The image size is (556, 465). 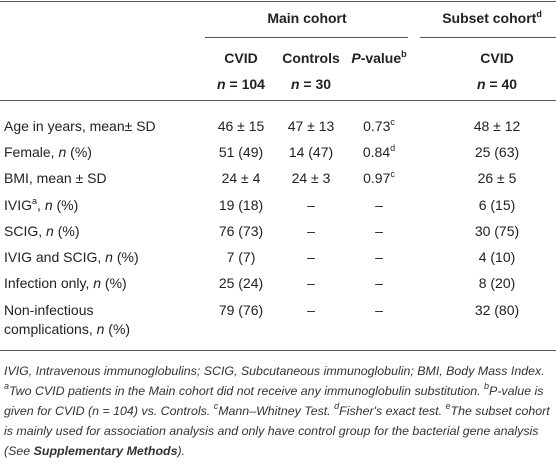 I want to click on text-run: = 104, so click(x=245, y=83).